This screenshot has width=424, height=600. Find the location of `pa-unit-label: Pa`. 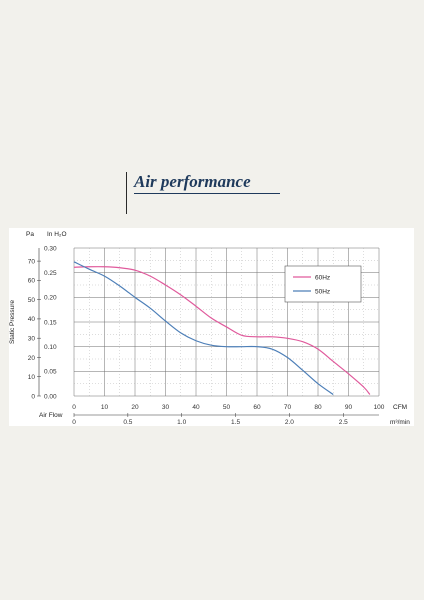

pa-unit-label: Pa is located at coordinates (30, 234).